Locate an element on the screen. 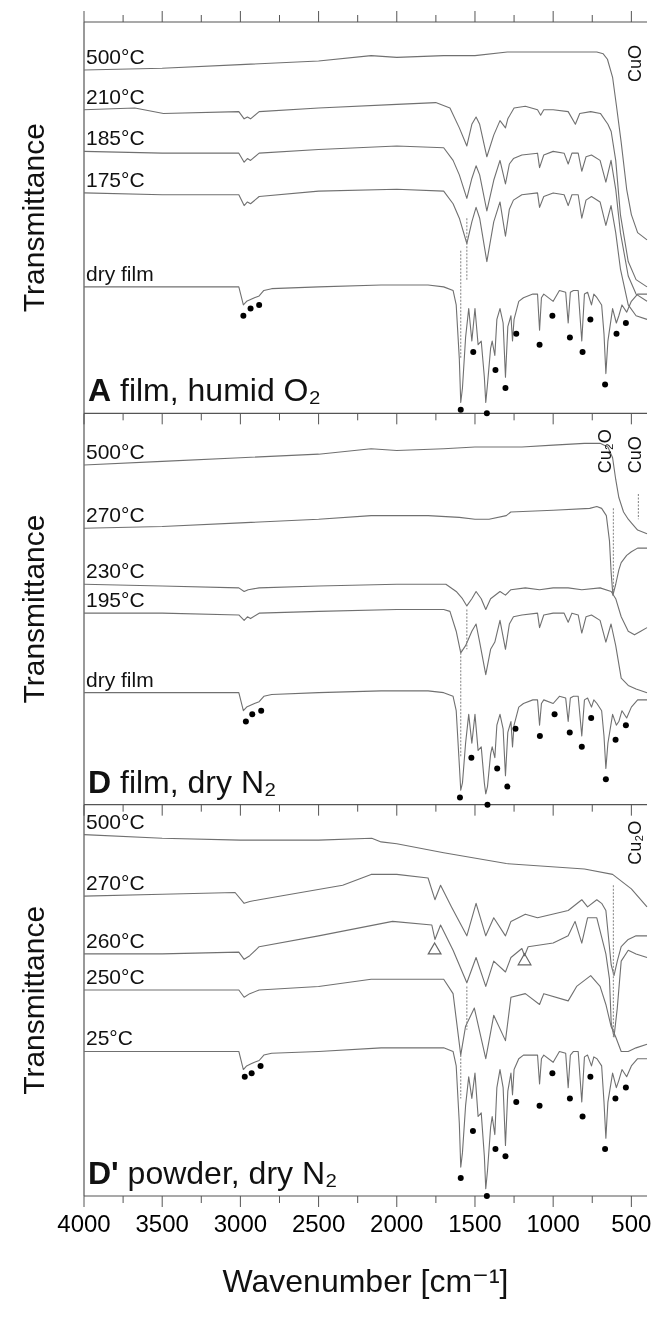  x-tick-label: 500 is located at coordinates (631, 1223).